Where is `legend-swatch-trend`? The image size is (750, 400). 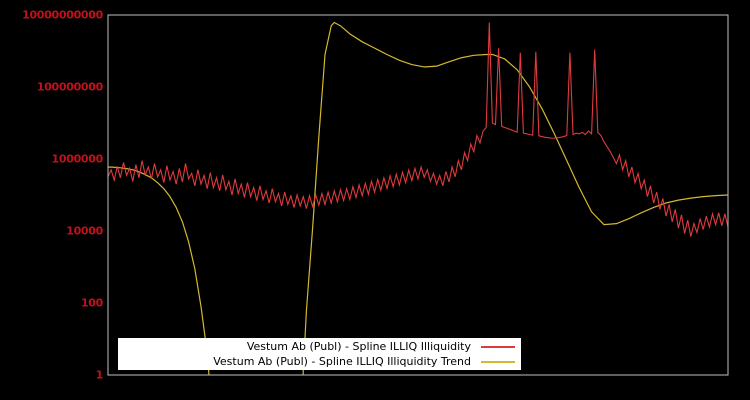
legend-swatch-trend is located at coordinates (498, 361).